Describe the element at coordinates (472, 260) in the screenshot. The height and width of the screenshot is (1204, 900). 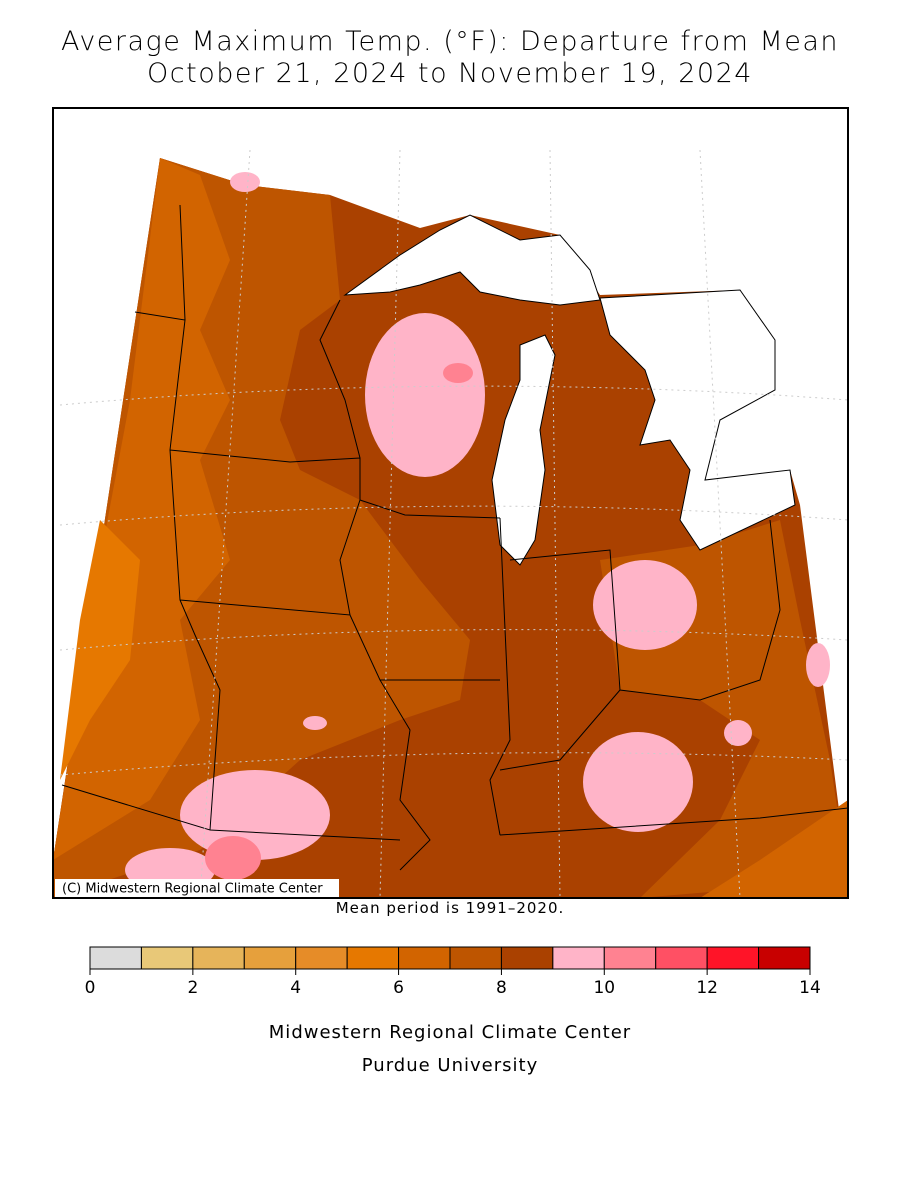
I see `lake-superior` at that location.